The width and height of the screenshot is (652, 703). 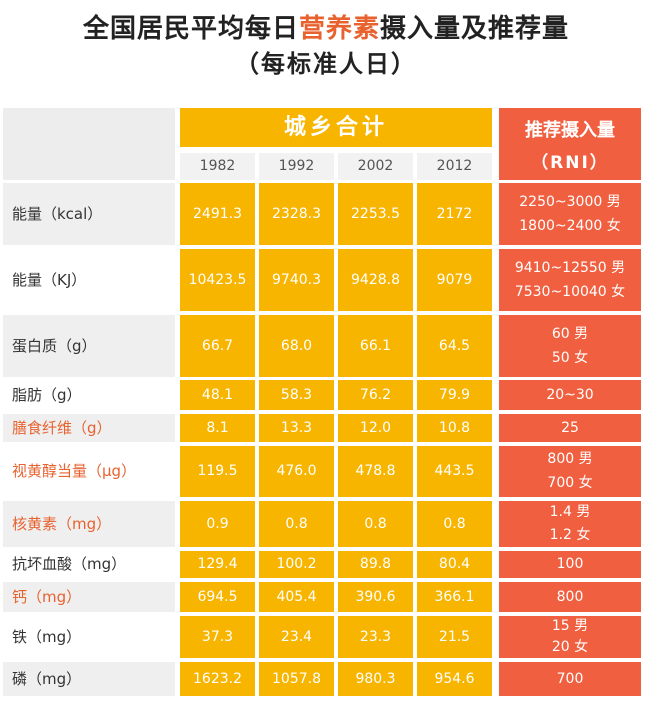 What do you see at coordinates (375, 280) in the screenshot?
I see `value-cell: 9428.8` at bounding box center [375, 280].